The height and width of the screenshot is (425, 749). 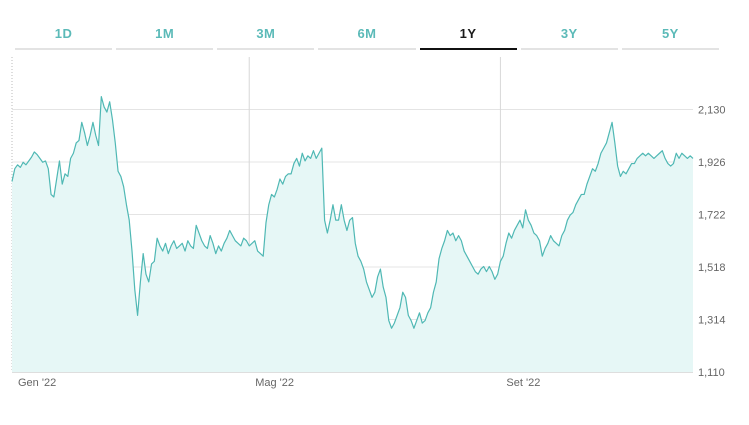 I want to click on tab-1y: 1Y, so click(x=468, y=36).